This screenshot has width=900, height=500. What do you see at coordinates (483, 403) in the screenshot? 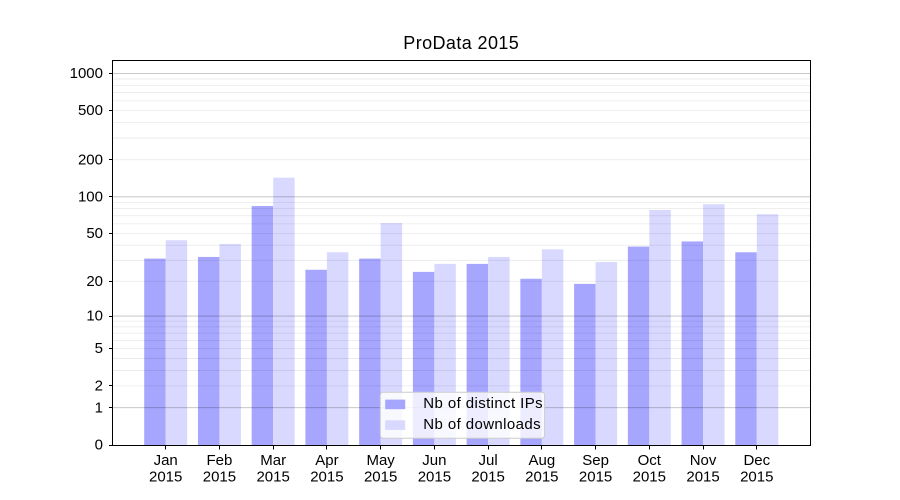
I see `svg-text: Nb of distinct IPs` at bounding box center [483, 403].